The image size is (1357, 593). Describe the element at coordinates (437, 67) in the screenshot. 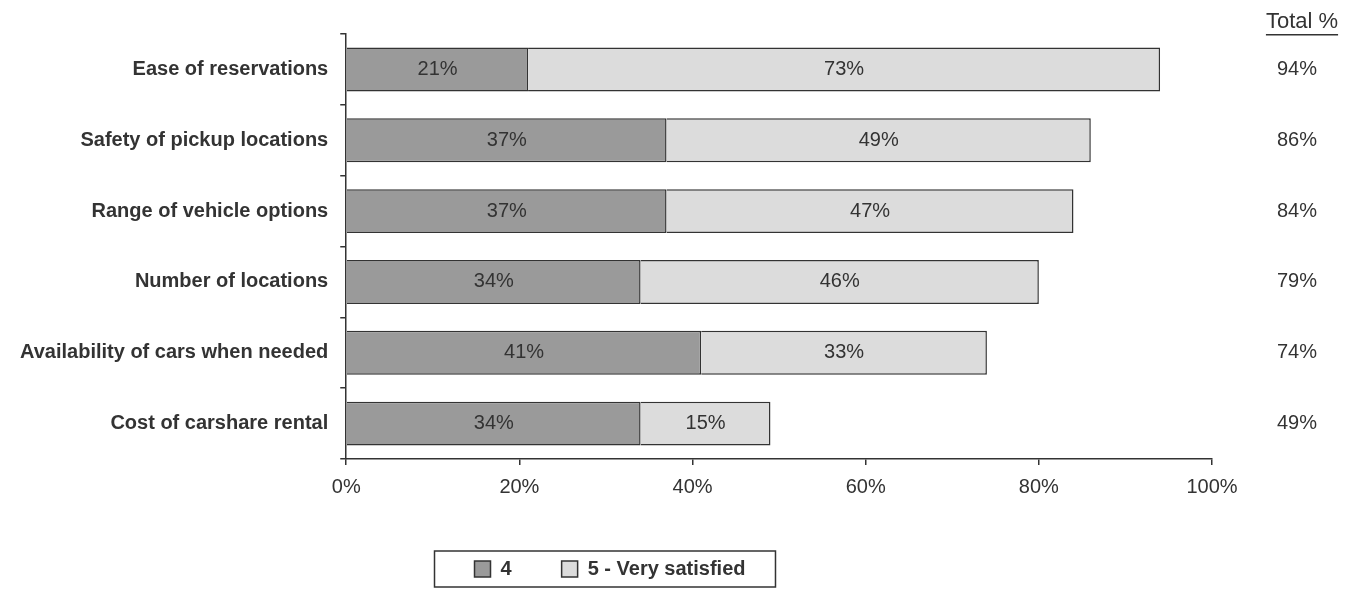

I see `data-label: 21%` at that location.